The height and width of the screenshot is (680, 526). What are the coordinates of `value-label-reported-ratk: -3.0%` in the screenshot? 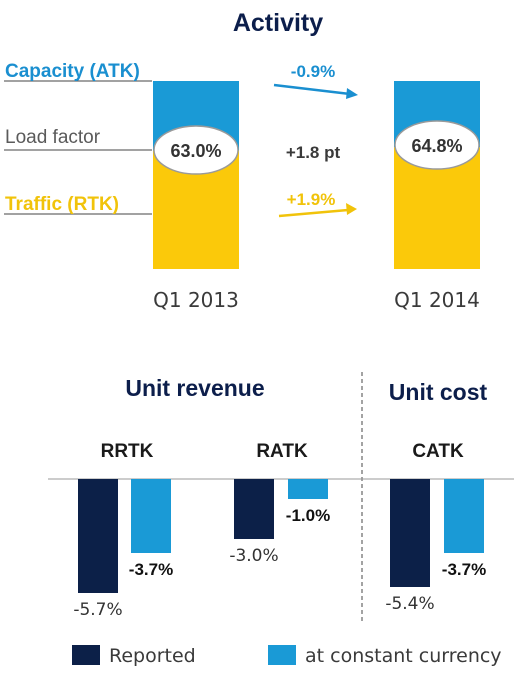 It's located at (253, 556).